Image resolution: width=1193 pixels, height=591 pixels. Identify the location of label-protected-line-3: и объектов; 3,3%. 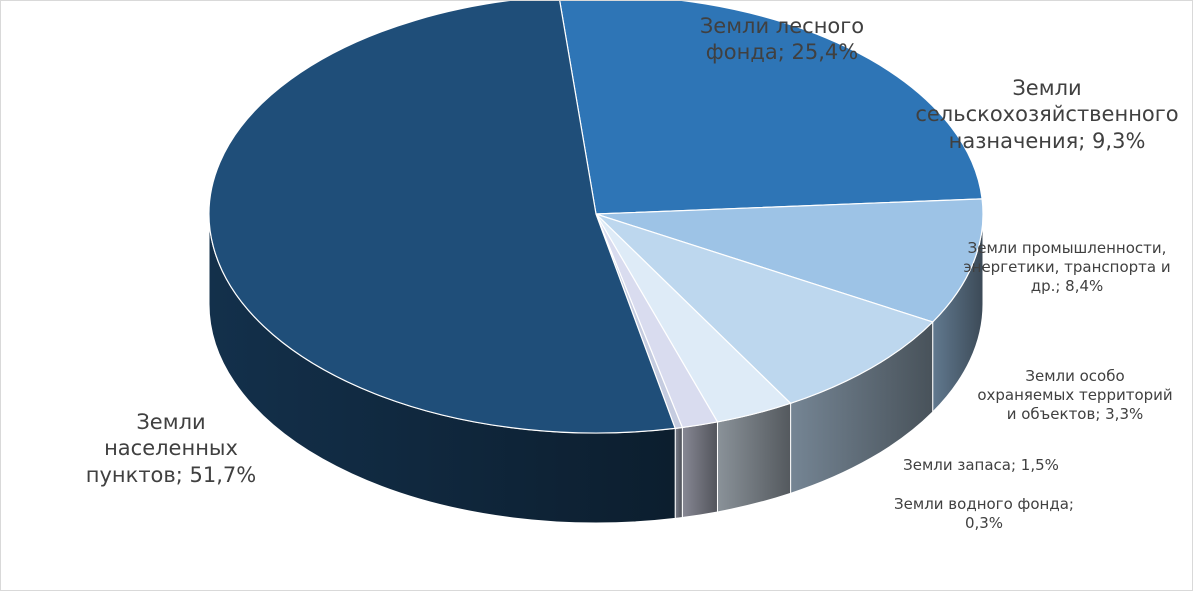
(1075, 413).